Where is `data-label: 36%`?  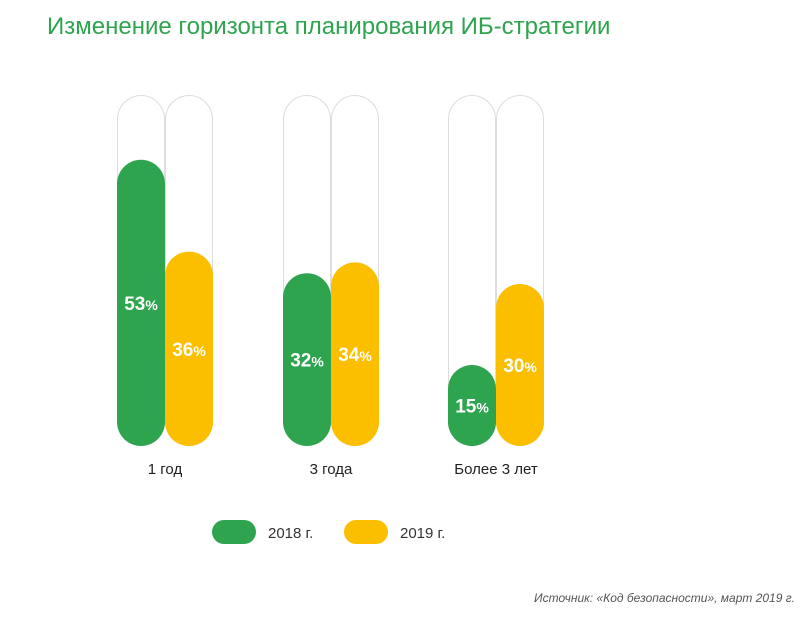
data-label: 36% is located at coordinates (189, 350).